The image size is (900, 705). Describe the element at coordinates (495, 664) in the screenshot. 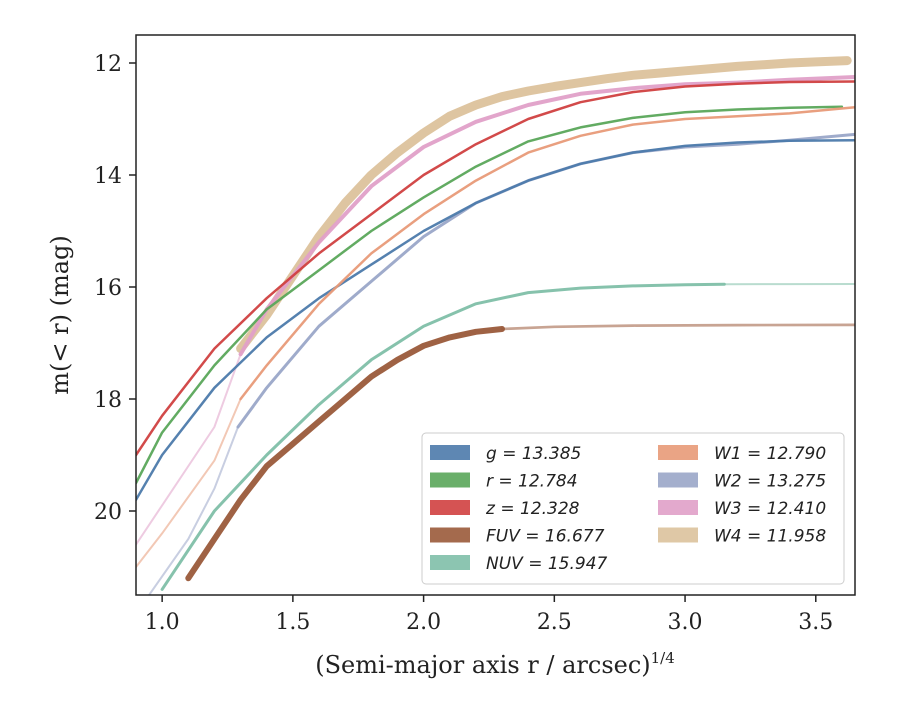

I see `x-axis-label: (Semi-major axis r / arcsec)1/4` at that location.